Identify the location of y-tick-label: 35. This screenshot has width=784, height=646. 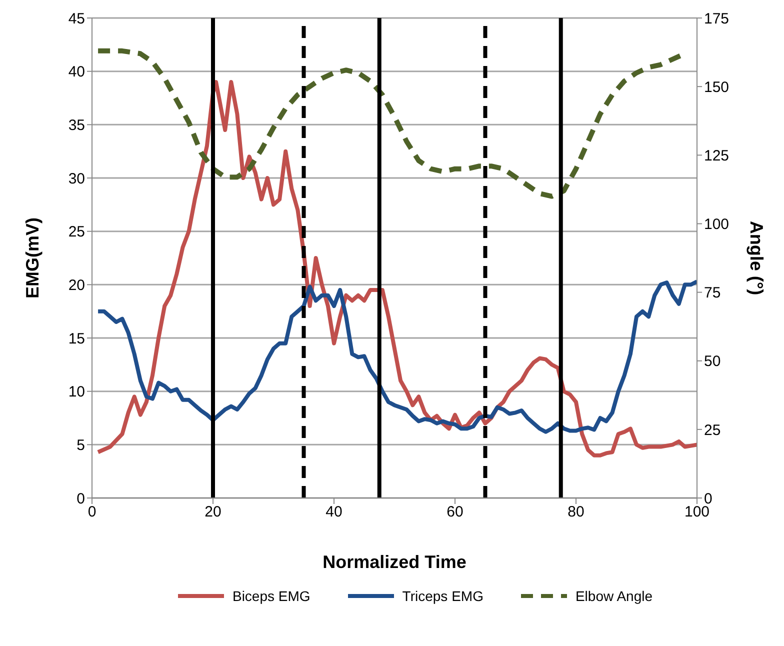
(76, 125).